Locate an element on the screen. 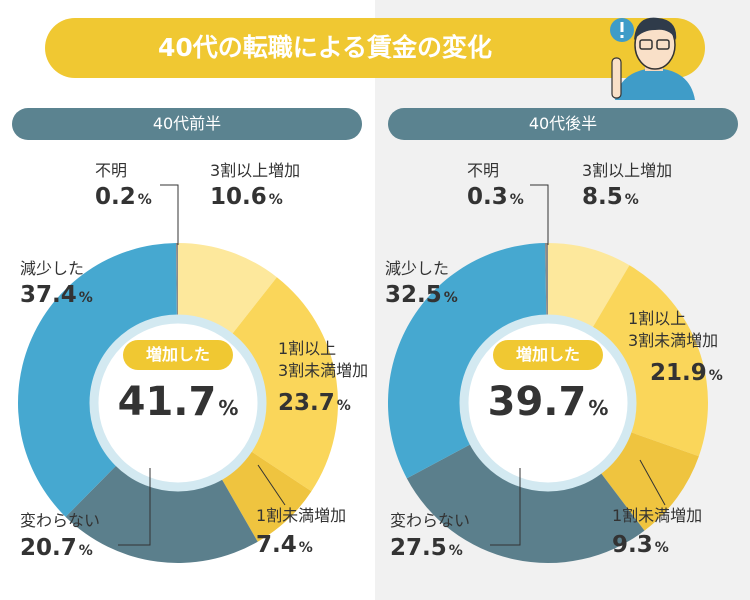 This screenshot has height=600, width=750. value-number: 23.7 is located at coordinates (306, 403).